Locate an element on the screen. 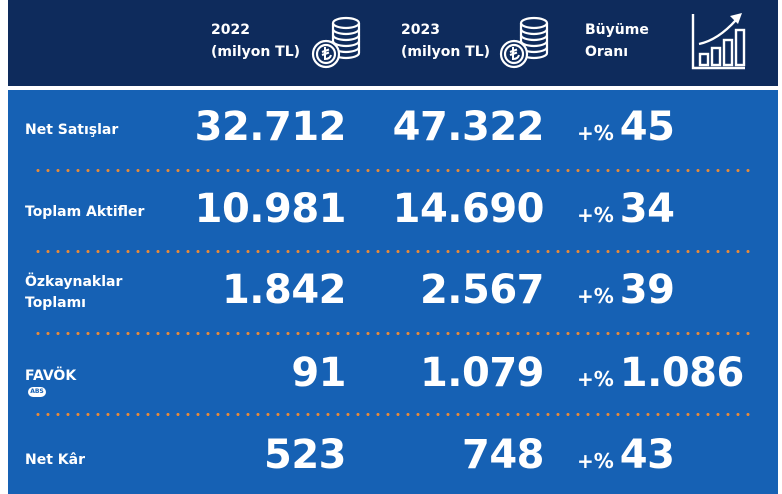 The image size is (782, 494). row-label-total-assets: Toplam Aktifler is located at coordinates (85, 212).